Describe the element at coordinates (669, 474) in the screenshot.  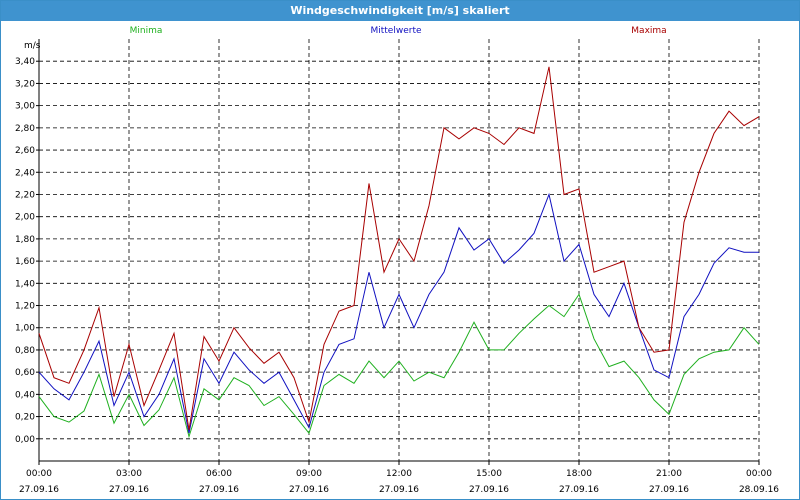
I see `x-tick-time-label: 21:00` at that location.